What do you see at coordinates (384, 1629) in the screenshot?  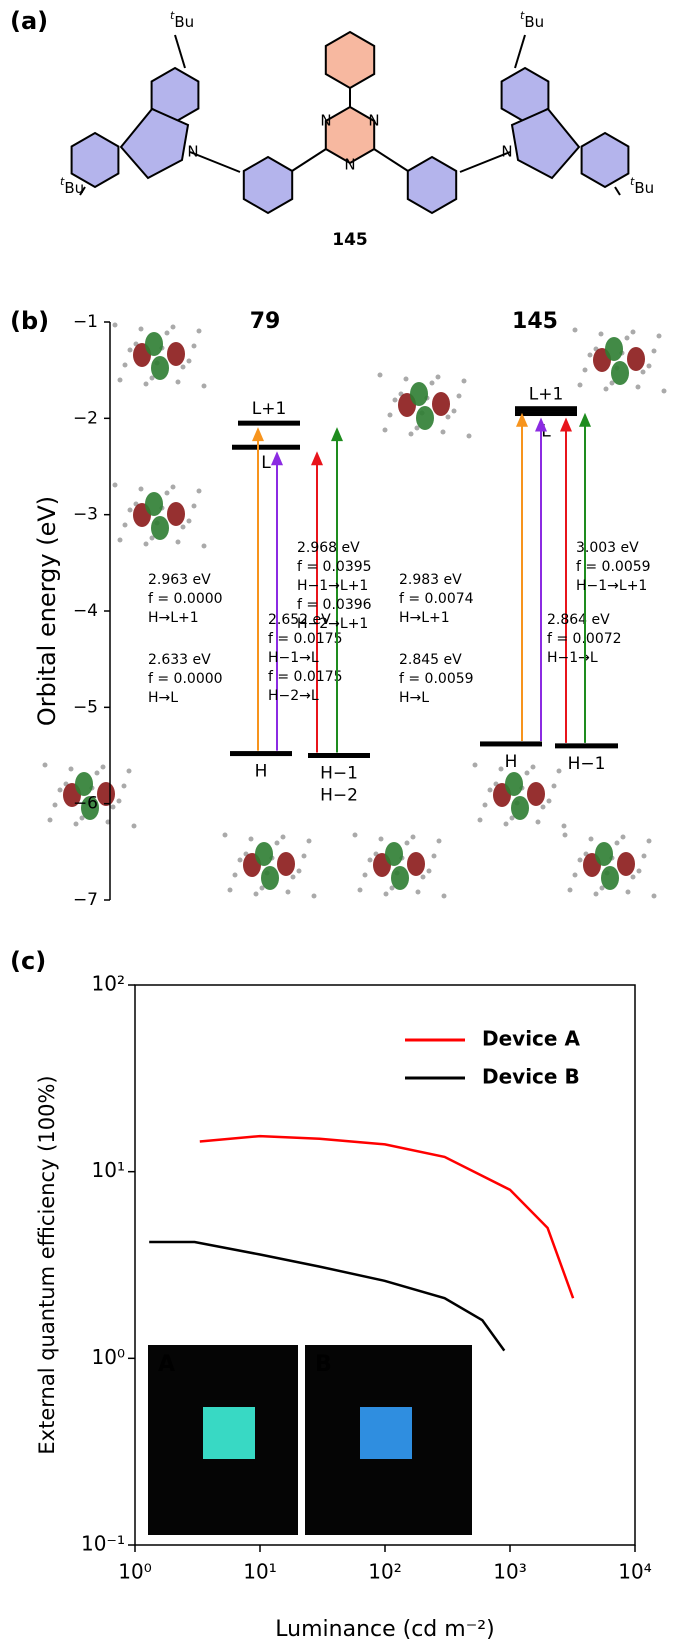 I see `x-axis-label: Luminance (cd m⁻²)` at bounding box center [384, 1629].